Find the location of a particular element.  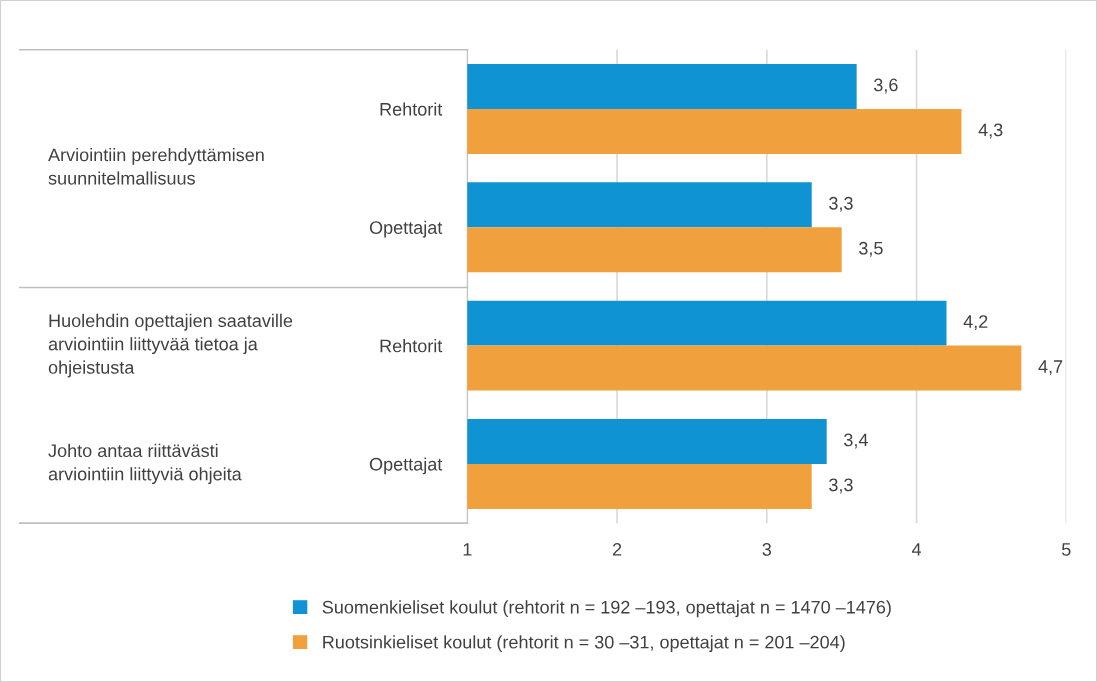

data-label: 3,5 is located at coordinates (871, 249).